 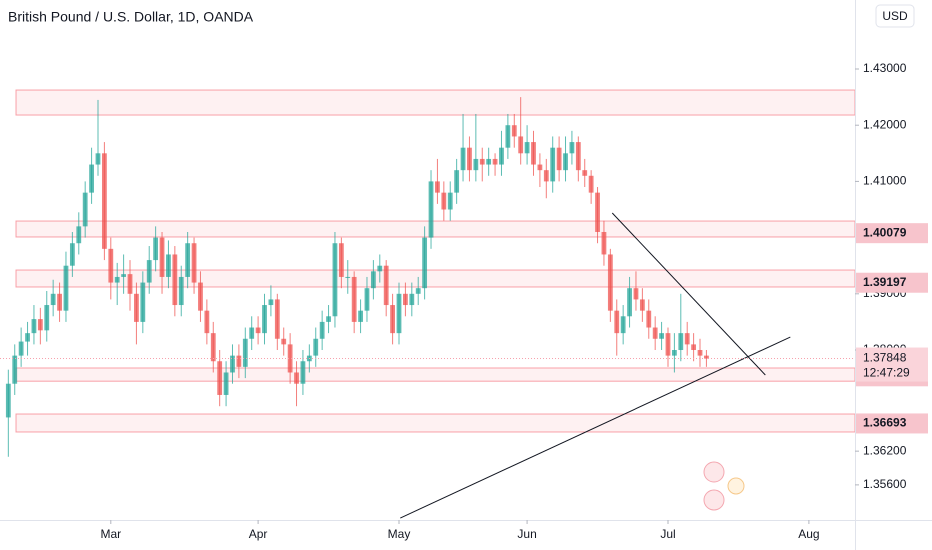 What do you see at coordinates (110, 534) in the screenshot?
I see `x-tick-label: Mar` at bounding box center [110, 534].